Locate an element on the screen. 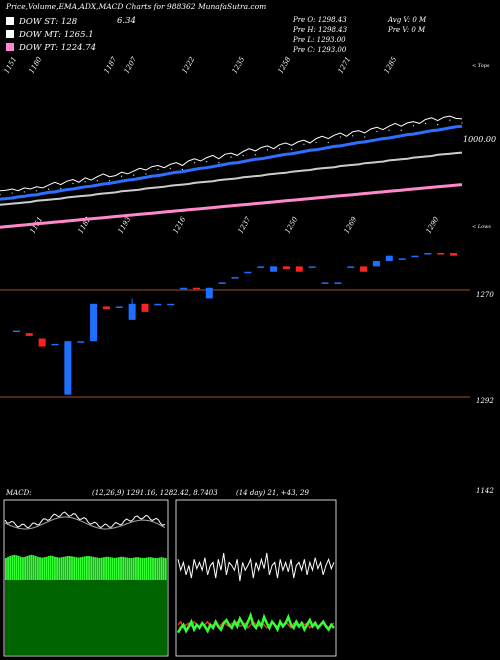 This screenshot has width=500, height=660. legend-swatch-pt is located at coordinates (10, 47).